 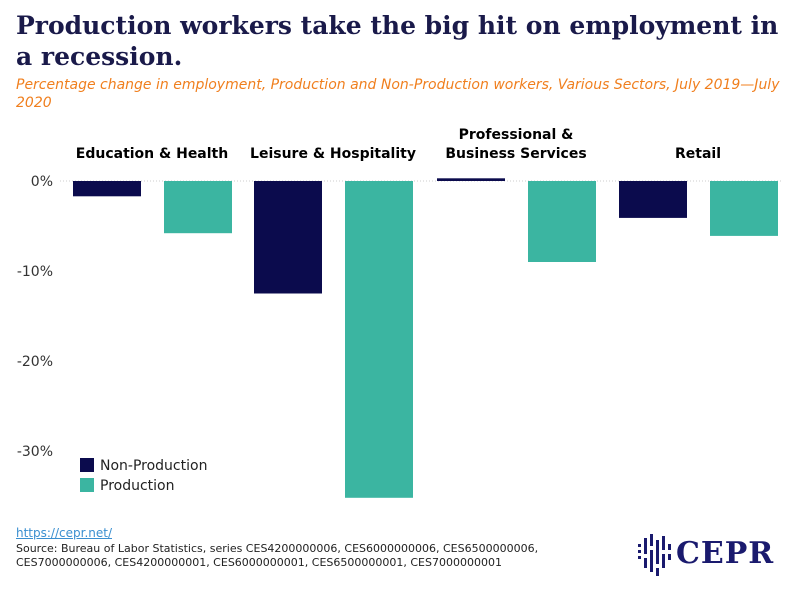 I want to click on category-label: Professional & Business Services, so click(x=515, y=144).